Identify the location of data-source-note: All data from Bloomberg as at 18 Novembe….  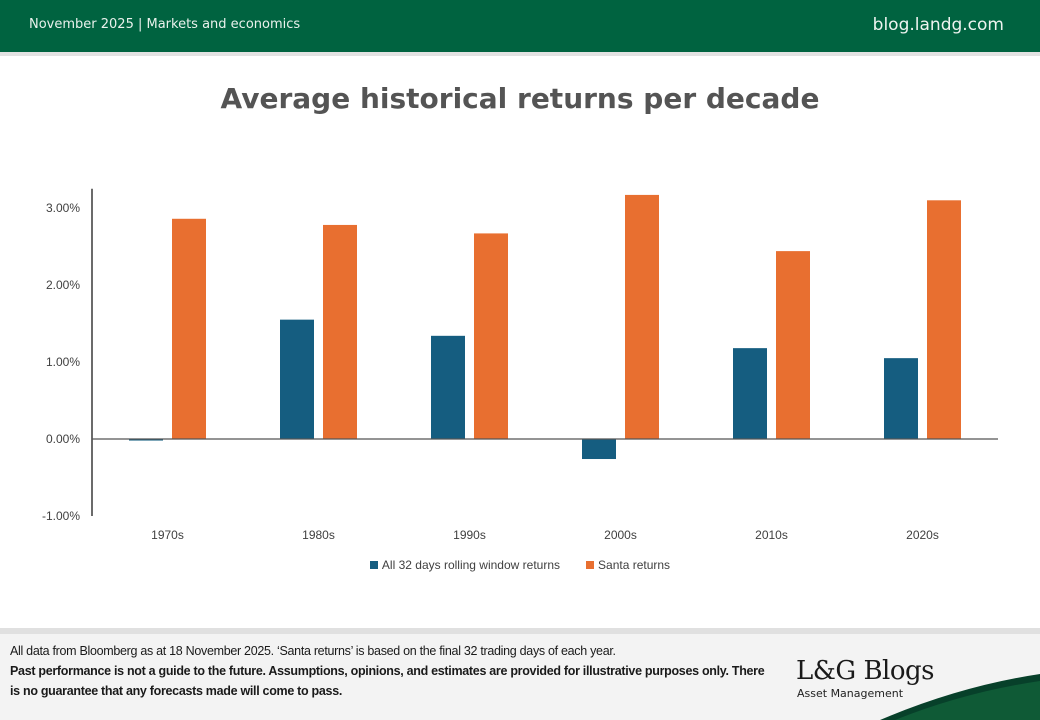
(313, 651).